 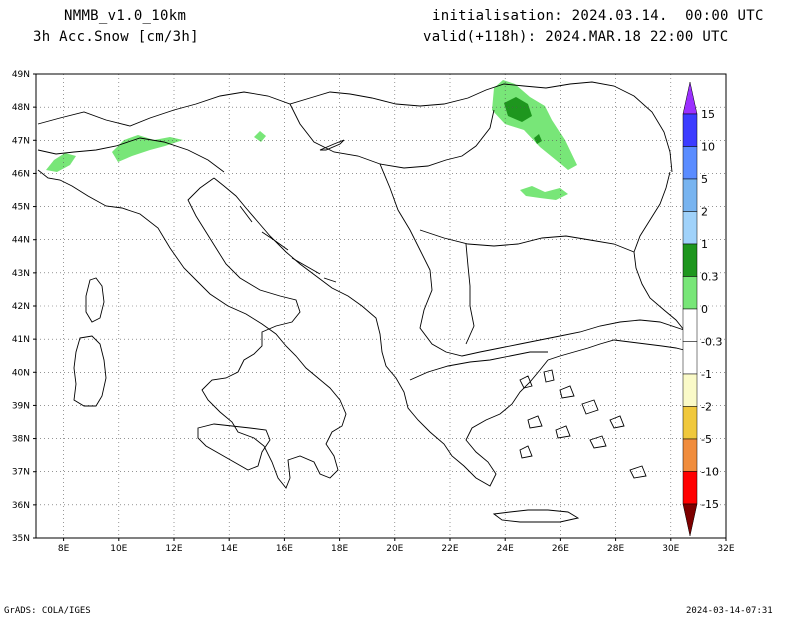 I want to click on crete, so click(x=536, y=516).